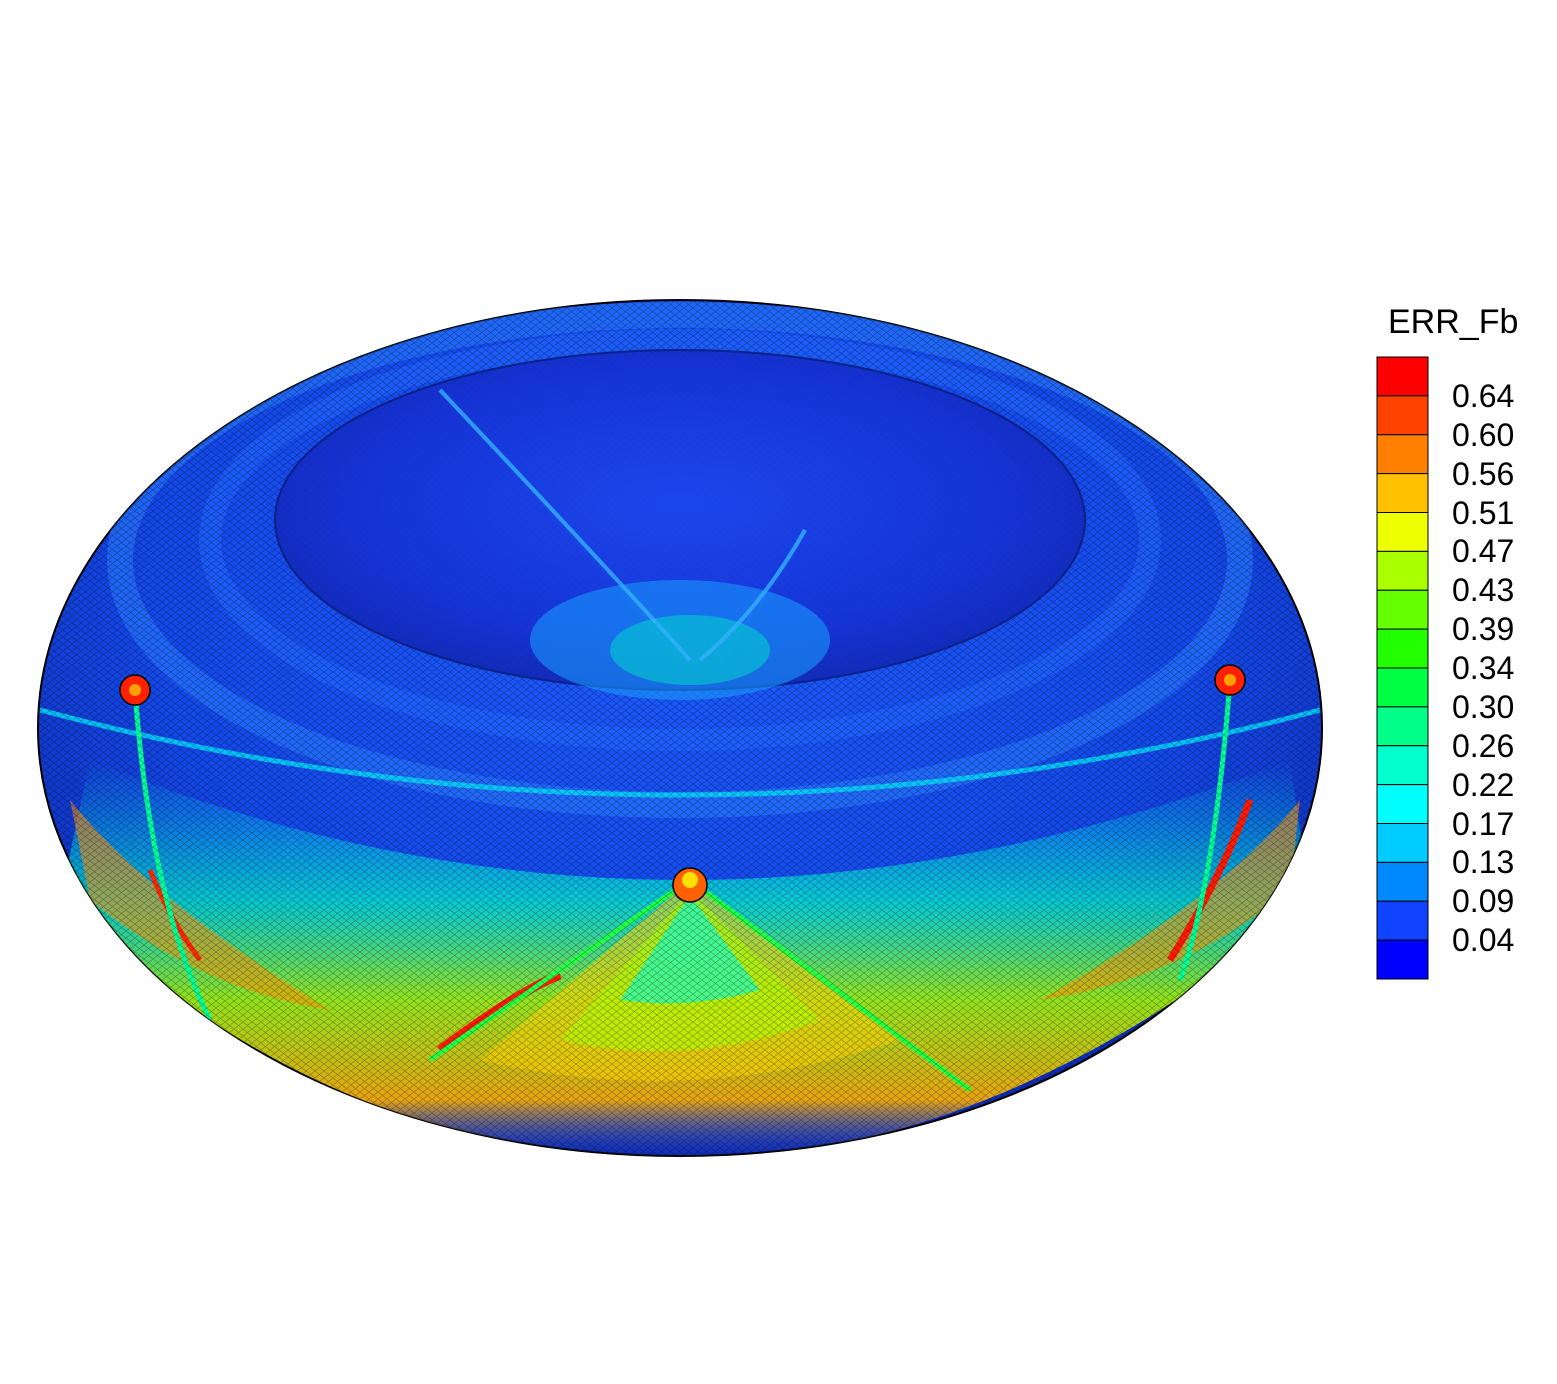 This screenshot has width=1557, height=1384. I want to click on legend-tick-label: 0.17, so click(1483, 823).